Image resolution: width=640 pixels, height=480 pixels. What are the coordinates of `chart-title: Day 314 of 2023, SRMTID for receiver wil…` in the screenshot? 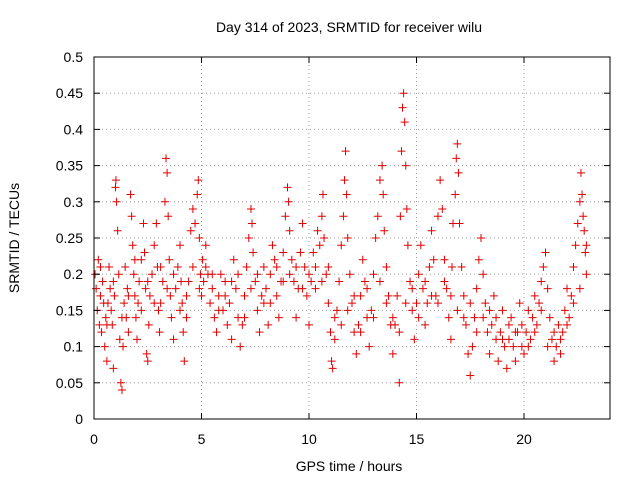 It's located at (349, 27).